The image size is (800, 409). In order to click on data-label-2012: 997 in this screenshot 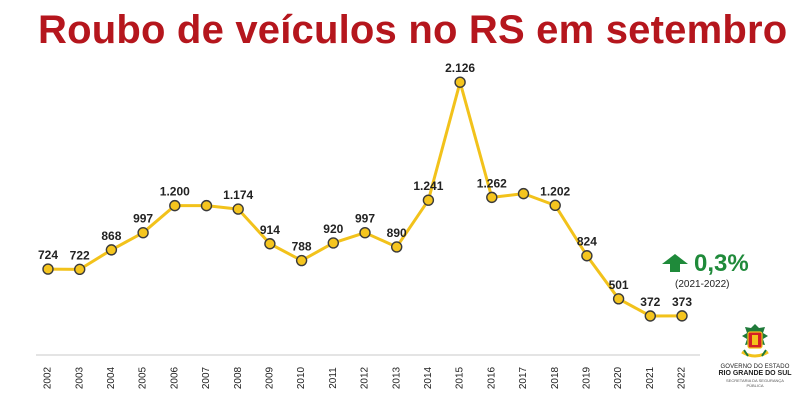, I will do `click(365, 219)`.